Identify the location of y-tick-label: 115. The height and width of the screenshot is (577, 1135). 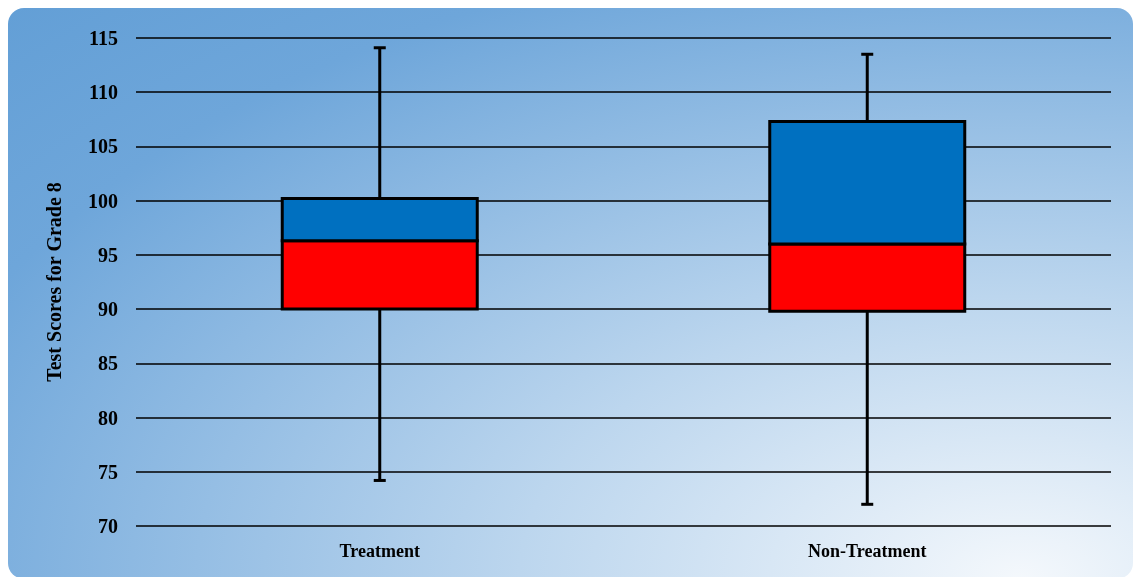
(103, 38).